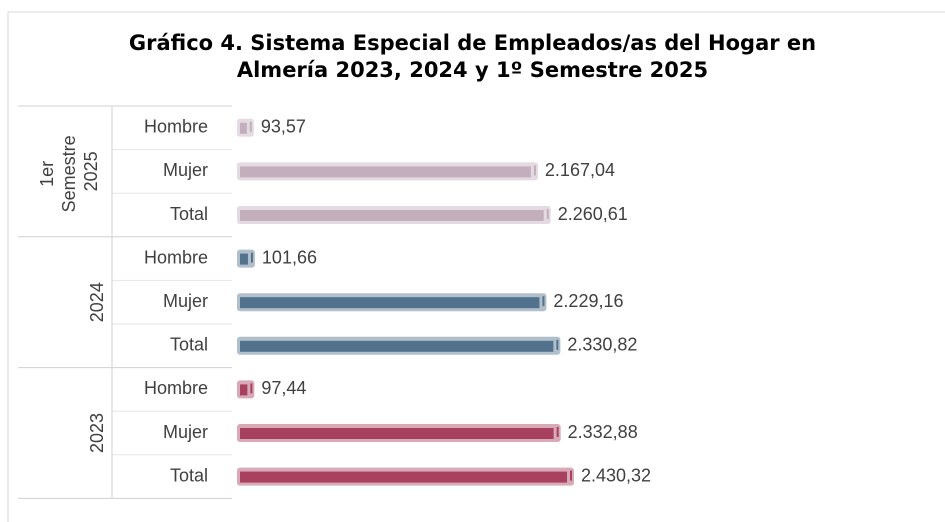  I want to click on value-label: 2.167,04, so click(580, 170).